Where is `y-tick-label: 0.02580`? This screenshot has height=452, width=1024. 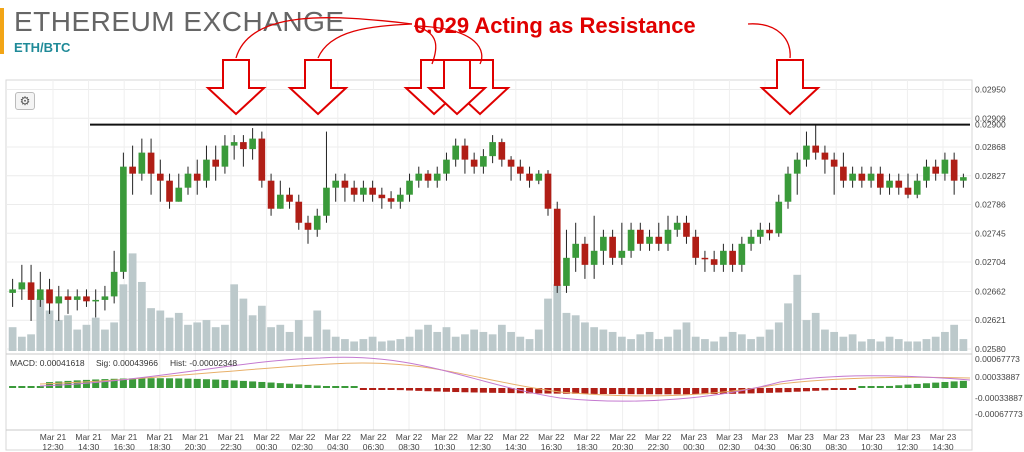 y-tick-label: 0.02580 is located at coordinates (990, 349).